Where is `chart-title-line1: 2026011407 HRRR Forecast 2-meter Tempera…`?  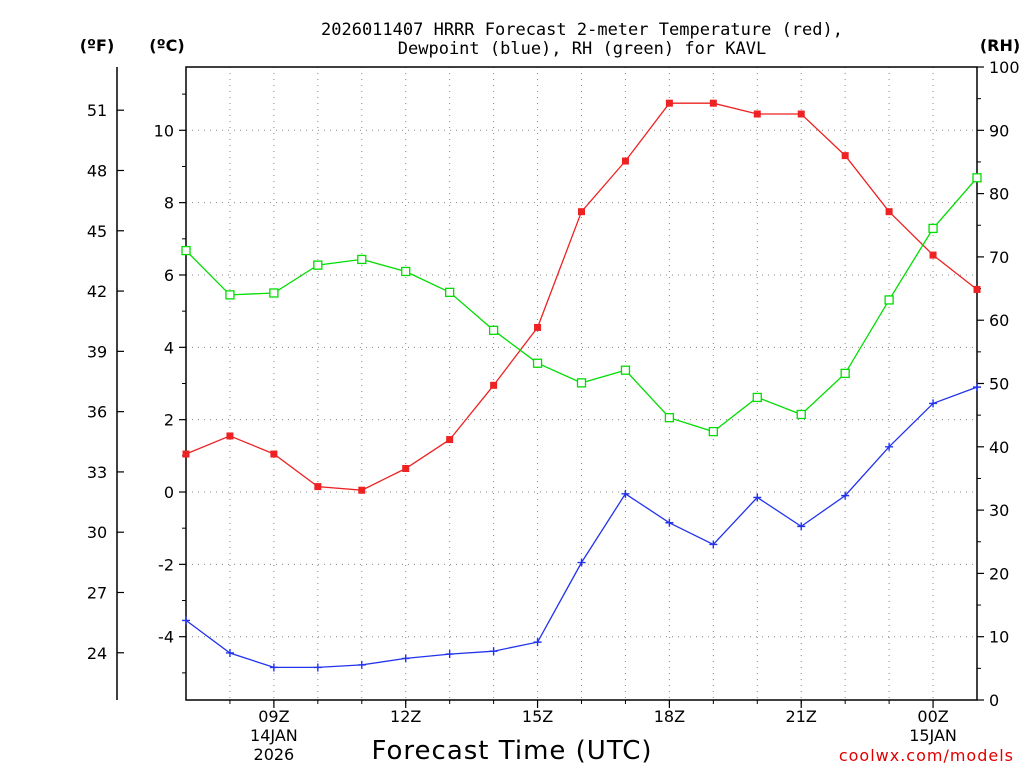
chart-title-line1: 2026011407 HRRR Forecast 2-meter Tempera… is located at coordinates (582, 30).